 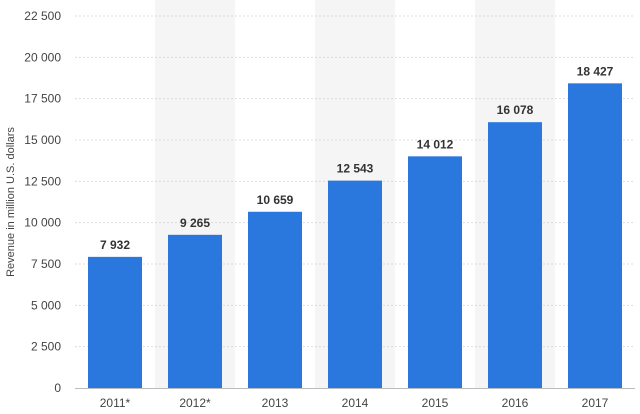 I want to click on x-tick-label: 2015, so click(x=435, y=403).